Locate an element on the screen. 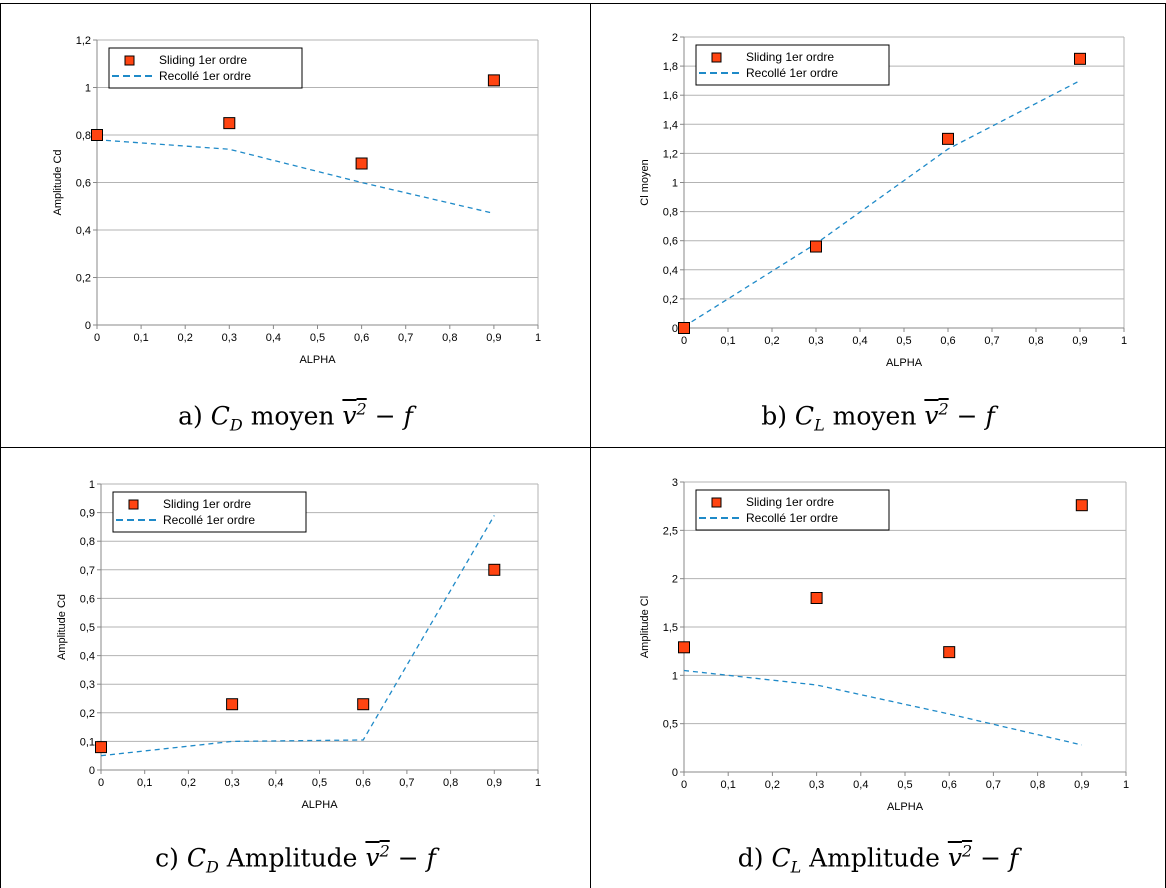 This screenshot has width=1166, height=888. y-tick-label: 1,5 is located at coordinates (670, 628).